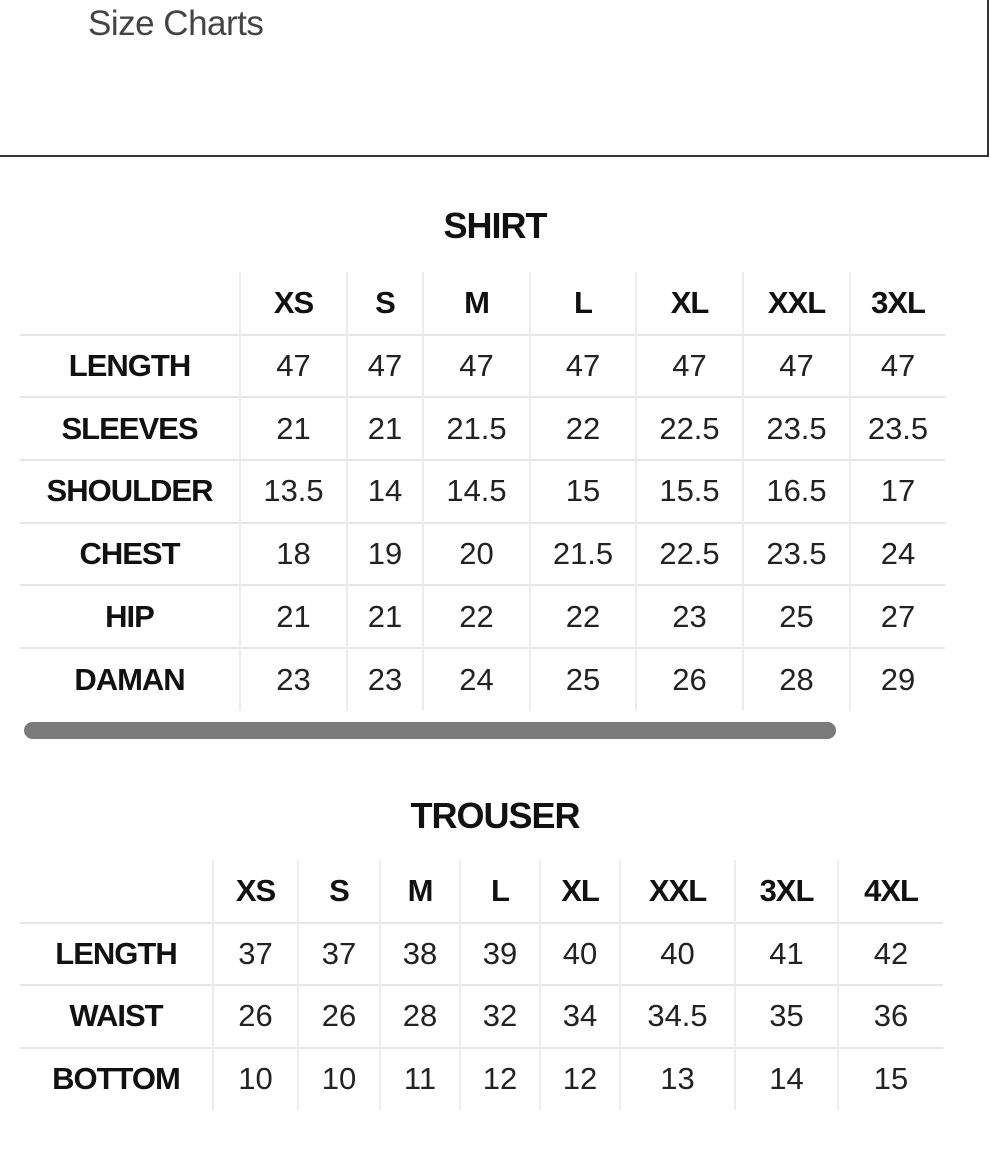 The image size is (990, 1159). I want to click on table-row: DAMAN 23 23 24 25 26 28 29, so click(482, 679).